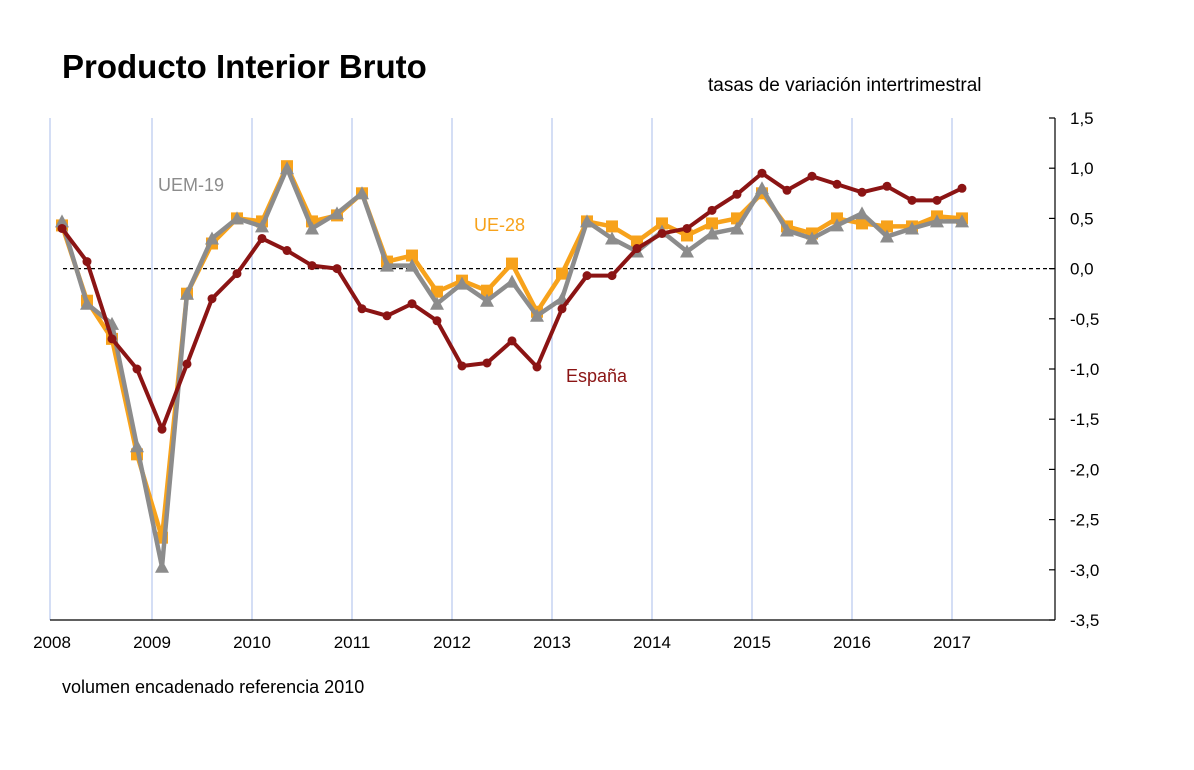 The width and height of the screenshot is (1194, 770). What do you see at coordinates (1084, 570) in the screenshot?
I see `y-tick-label: -3,0` at bounding box center [1084, 570].